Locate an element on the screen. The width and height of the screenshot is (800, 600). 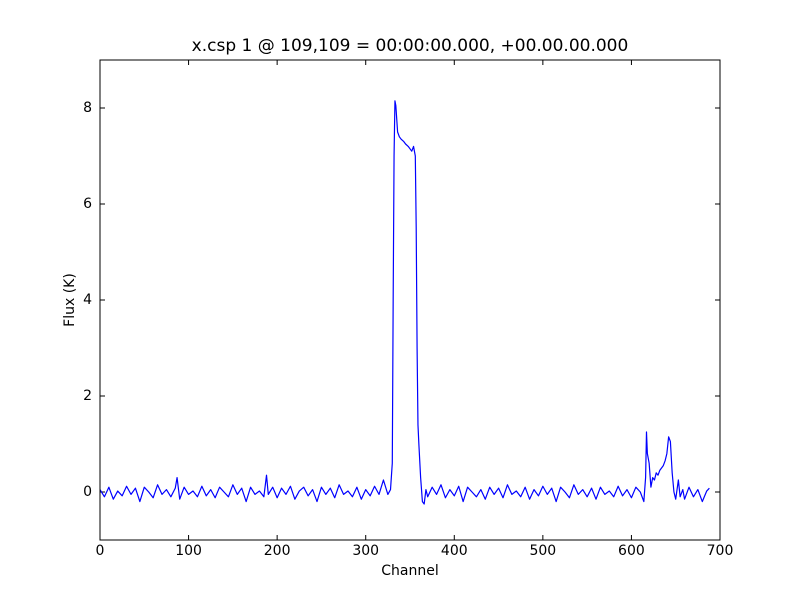
y-tick-label: 8 is located at coordinates (87, 108).